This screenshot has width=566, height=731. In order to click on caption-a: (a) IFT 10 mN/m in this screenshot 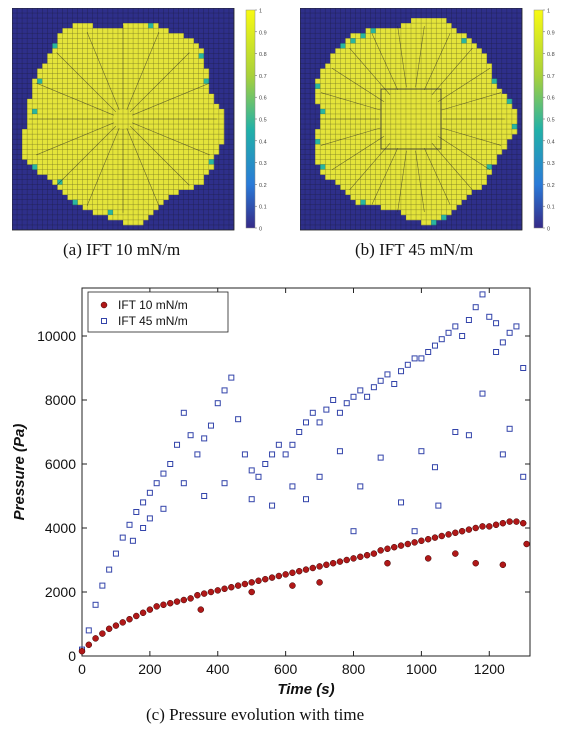, I will do `click(122, 249)`.